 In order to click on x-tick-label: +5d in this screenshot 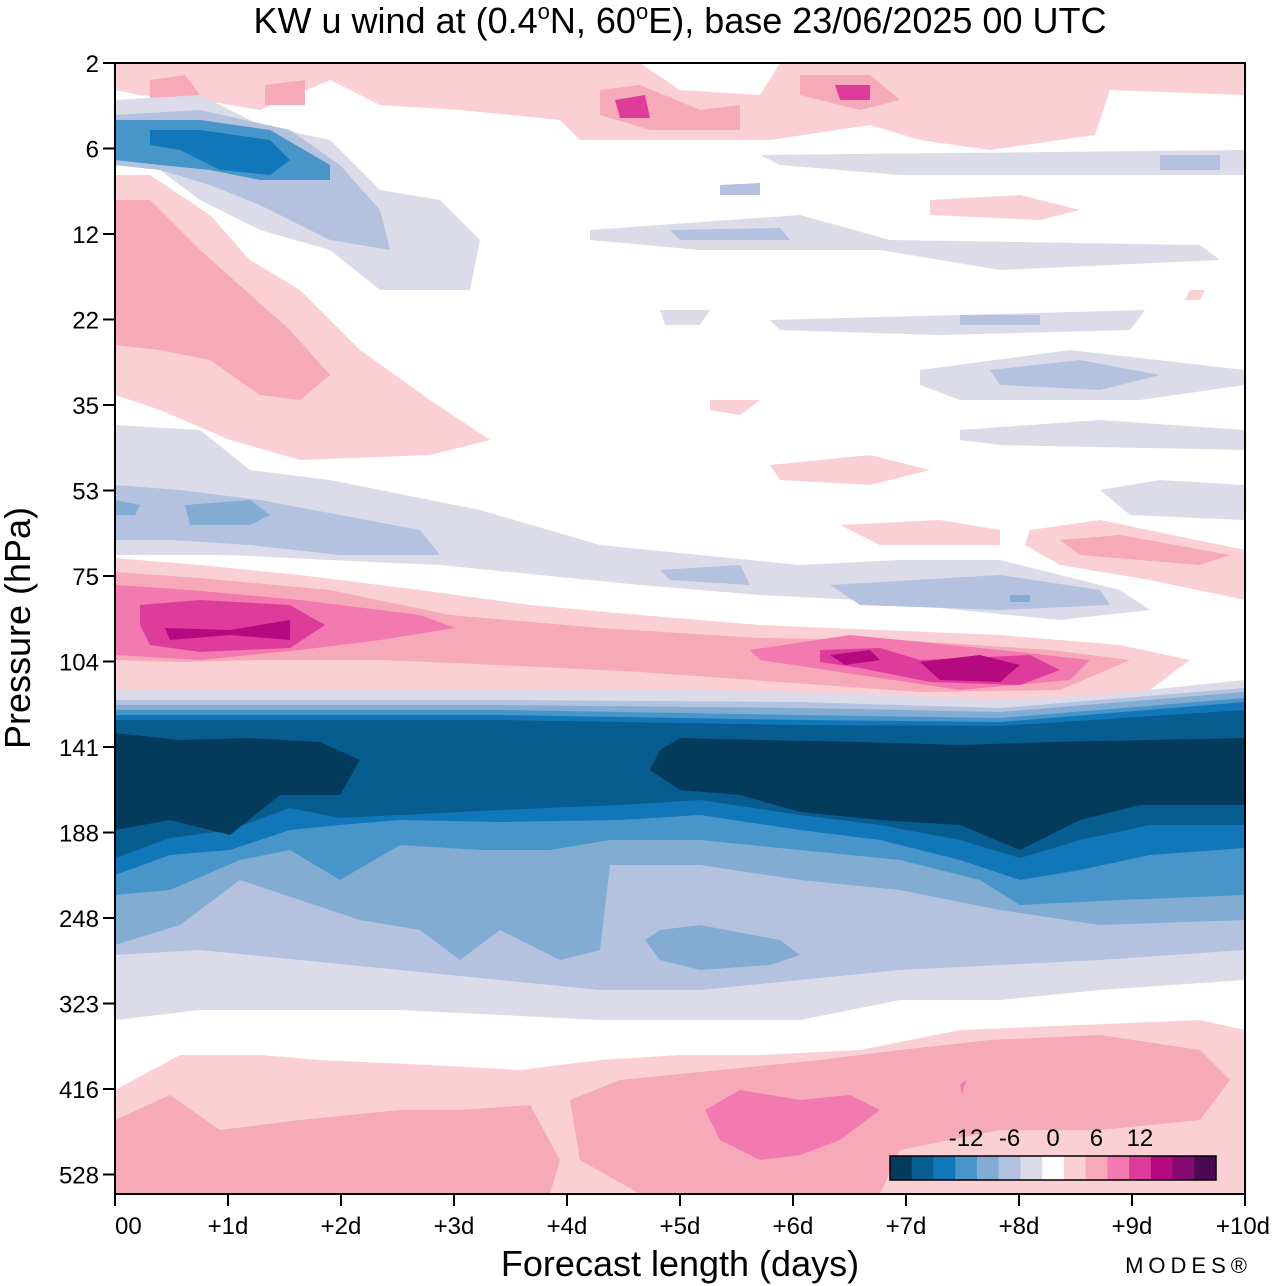, I will do `click(680, 1226)`.